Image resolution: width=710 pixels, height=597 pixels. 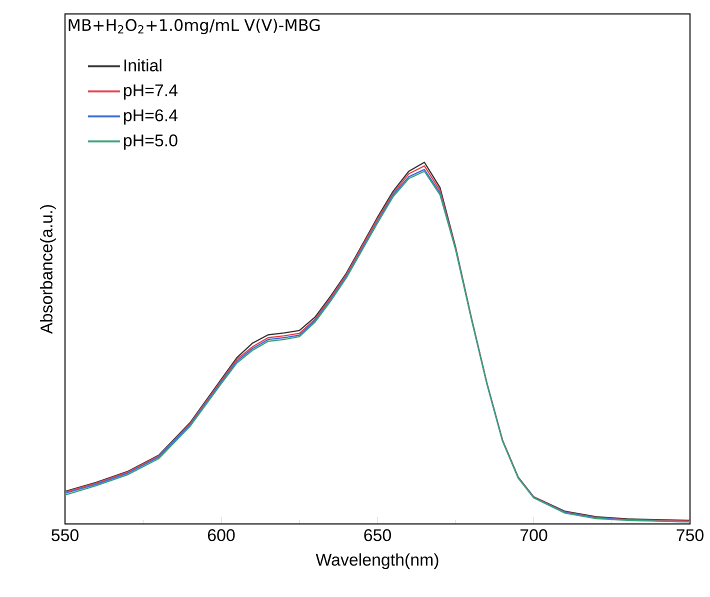 I want to click on x-tick-label: 750, so click(x=690, y=535).